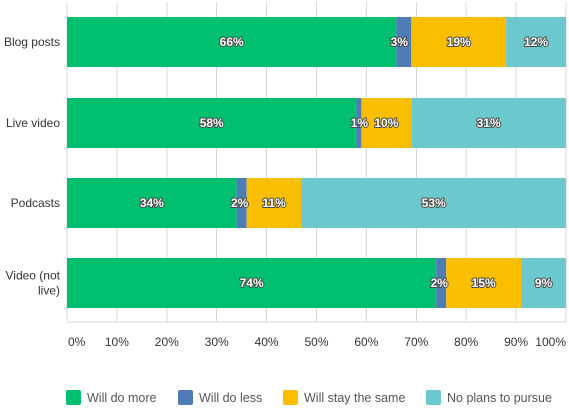 The image size is (569, 417). I want to click on x-tick-label: 50%, so click(316, 342).